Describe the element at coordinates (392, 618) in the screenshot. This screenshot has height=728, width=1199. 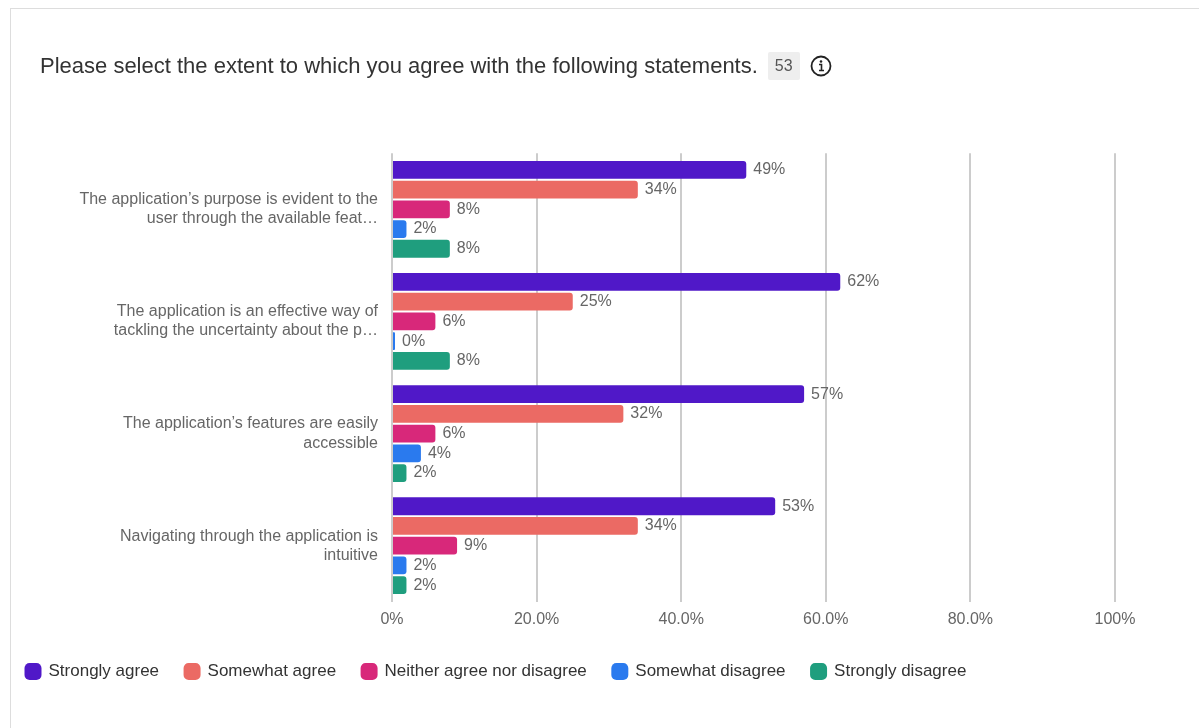
I see `x-tick-label: 0%` at that location.